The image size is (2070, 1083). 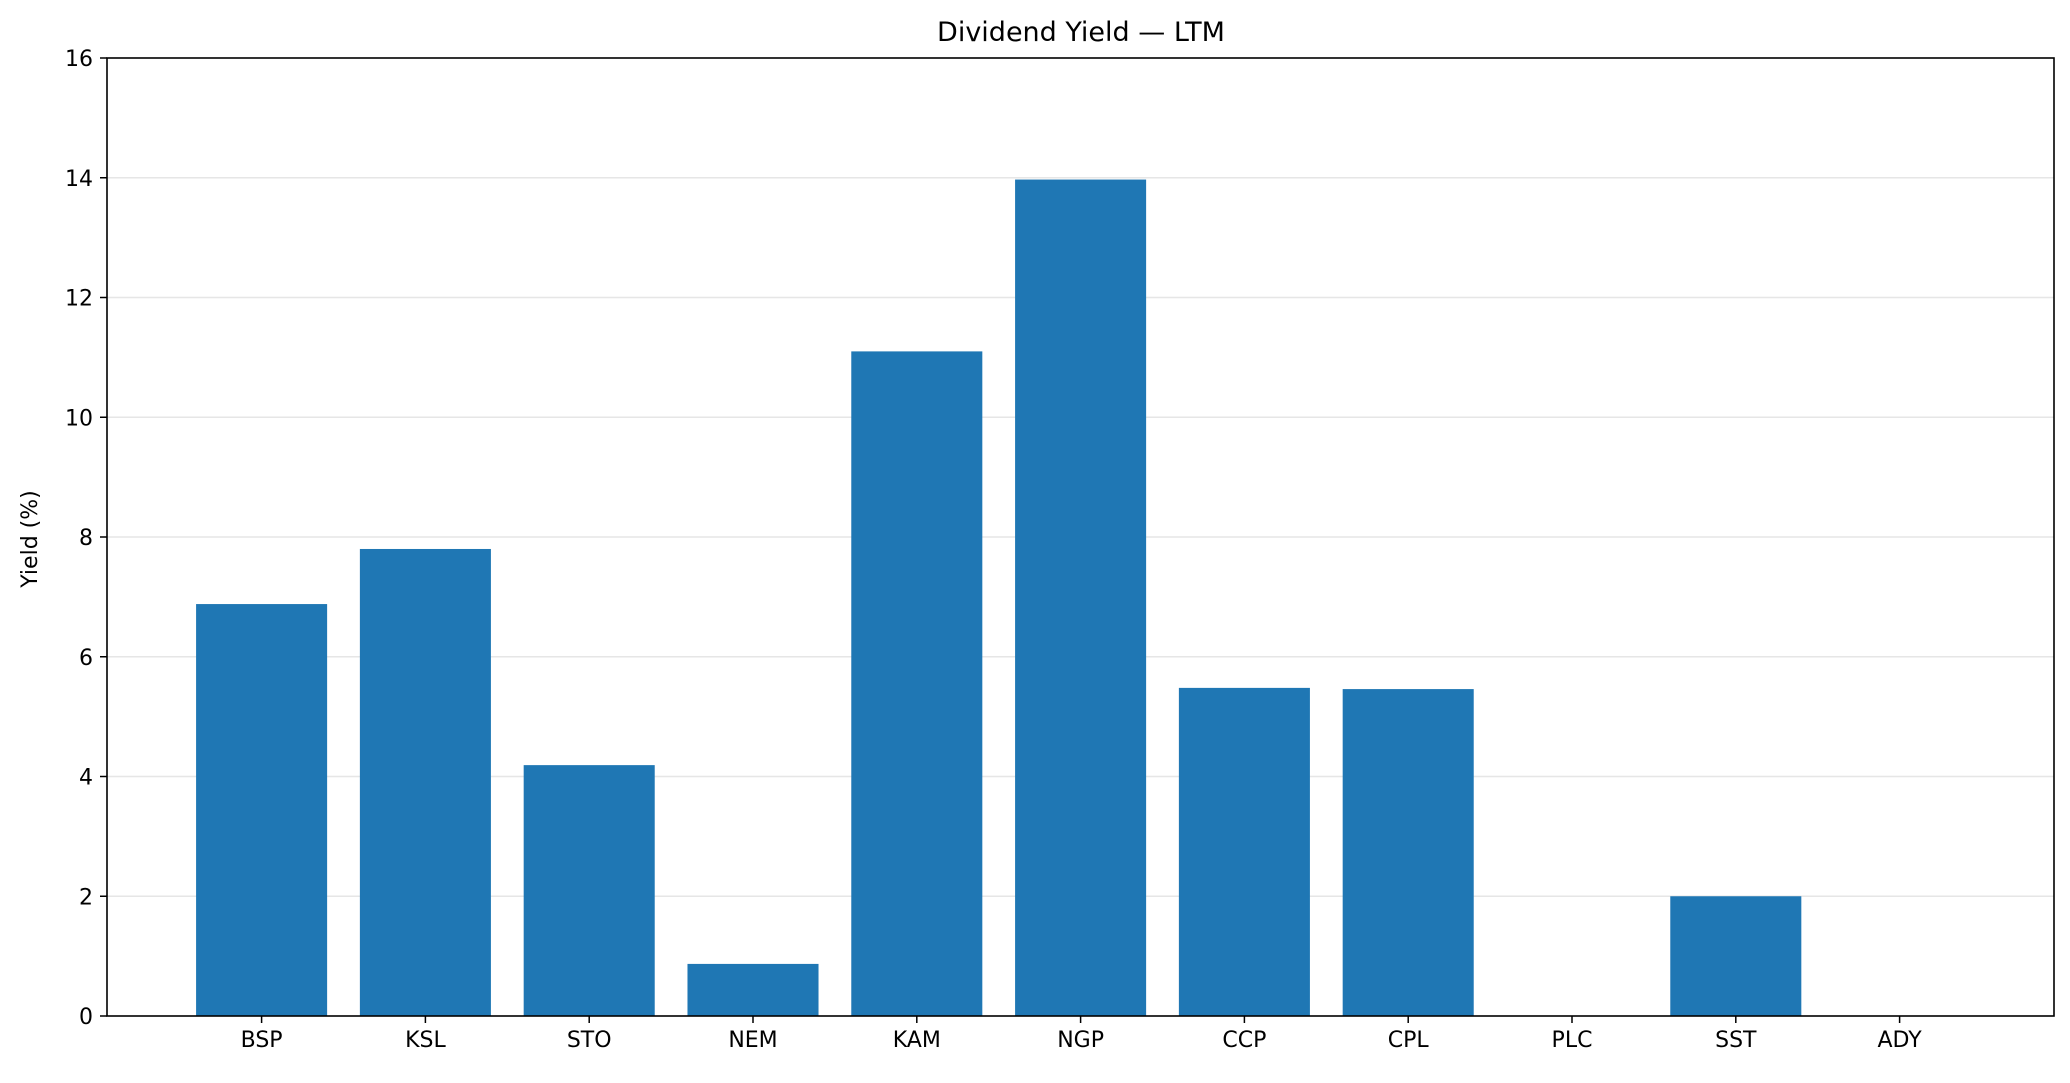 What do you see at coordinates (1736, 956) in the screenshot?
I see `bar-sst` at bounding box center [1736, 956].